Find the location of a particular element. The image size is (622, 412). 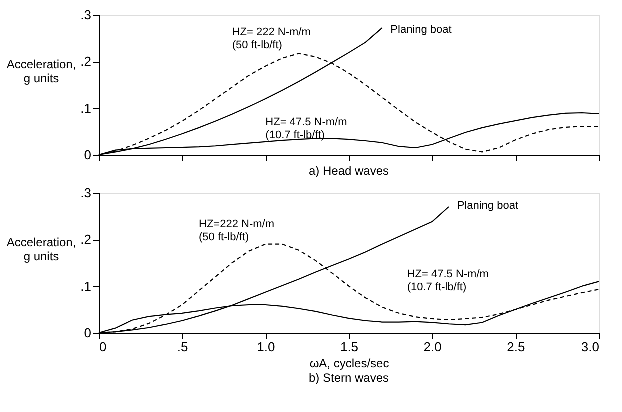

series-label: HZ=222 N-m/m (50 ft-lb/ft) is located at coordinates (236, 231).